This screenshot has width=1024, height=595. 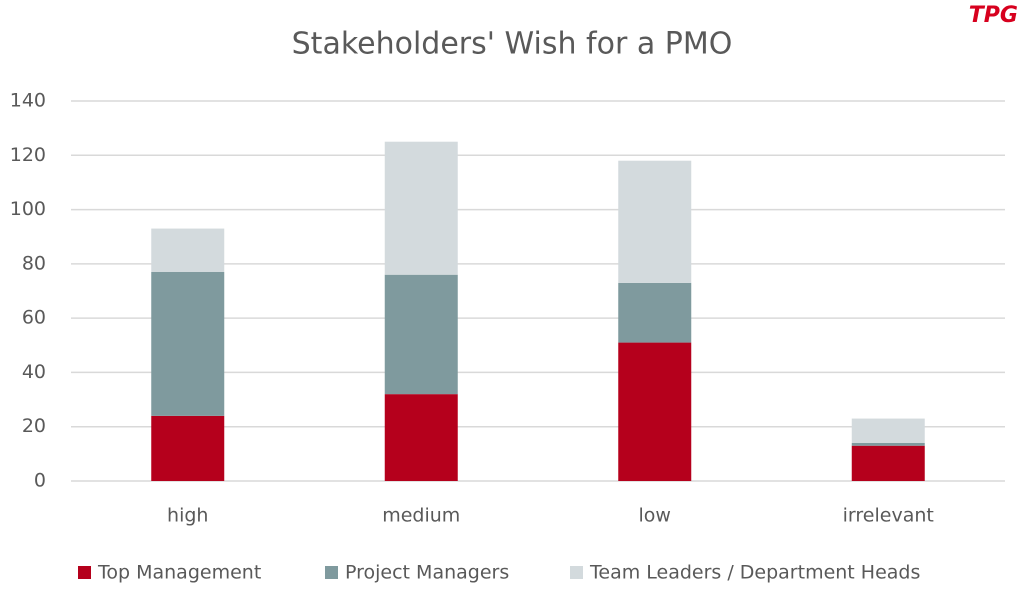 What do you see at coordinates (28, 209) in the screenshot?
I see `y-tick-label: 100` at bounding box center [28, 209].